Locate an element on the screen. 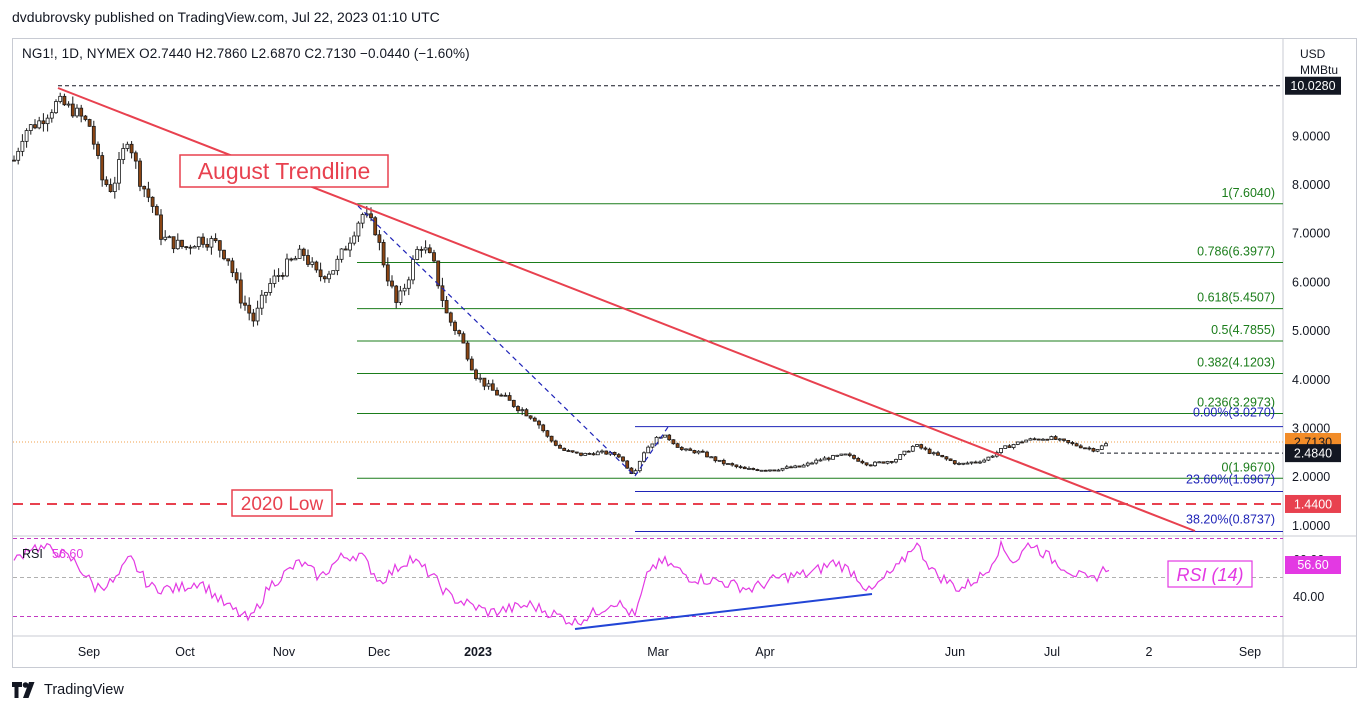 The height and width of the screenshot is (713, 1369). rsi-panel-box is located at coordinates (1210, 574).